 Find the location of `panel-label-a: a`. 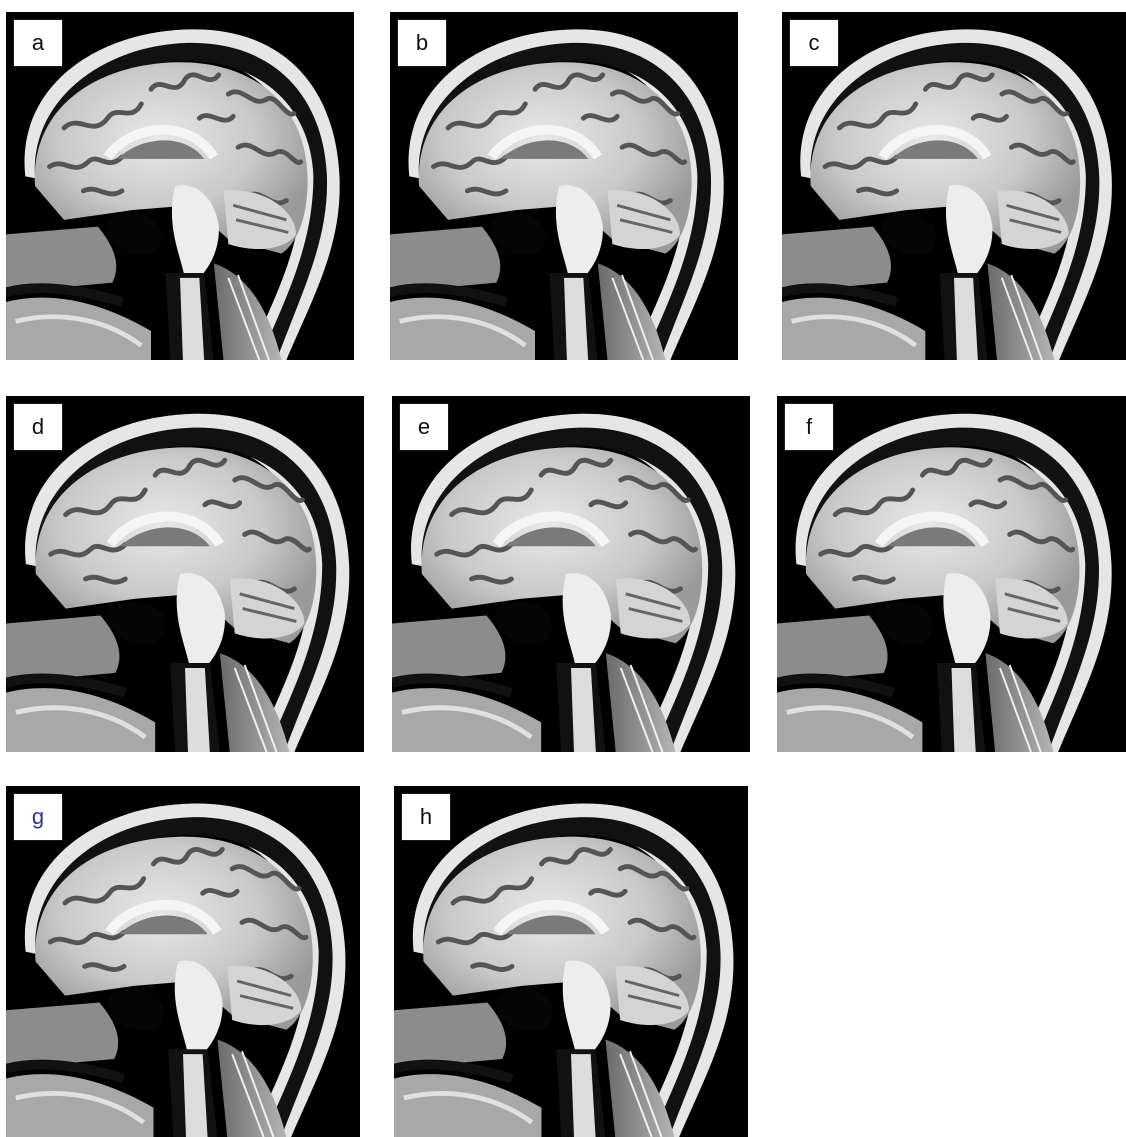

panel-label-a: a is located at coordinates (38, 43).